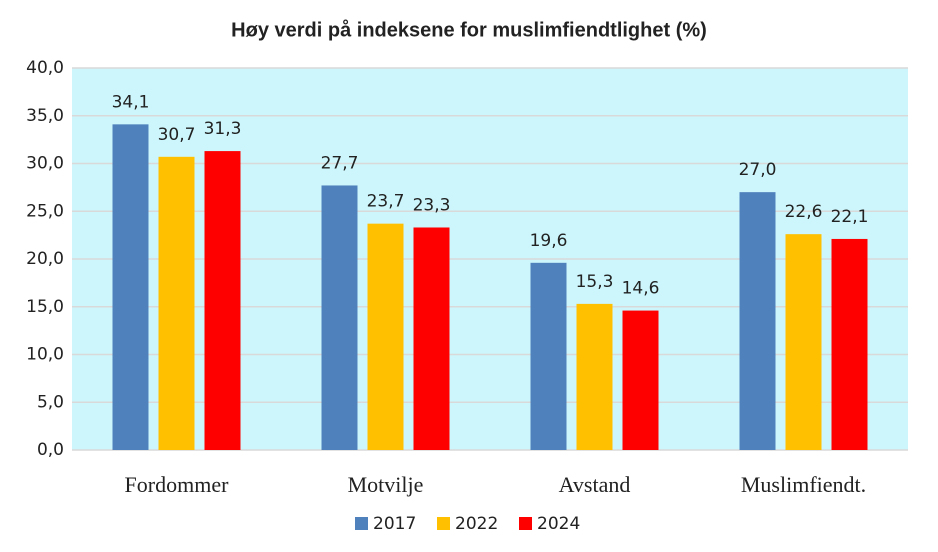 Image resolution: width=938 pixels, height=552 pixels. Describe the element at coordinates (558, 524) in the screenshot. I see `legend-label: 2024` at that location.